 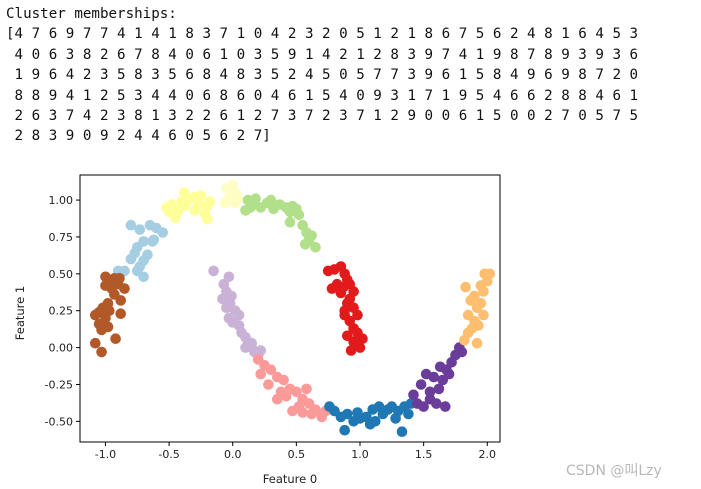 What do you see at coordinates (61, 311) in the screenshot?
I see `y-tick-label: 0.25` at bounding box center [61, 311].